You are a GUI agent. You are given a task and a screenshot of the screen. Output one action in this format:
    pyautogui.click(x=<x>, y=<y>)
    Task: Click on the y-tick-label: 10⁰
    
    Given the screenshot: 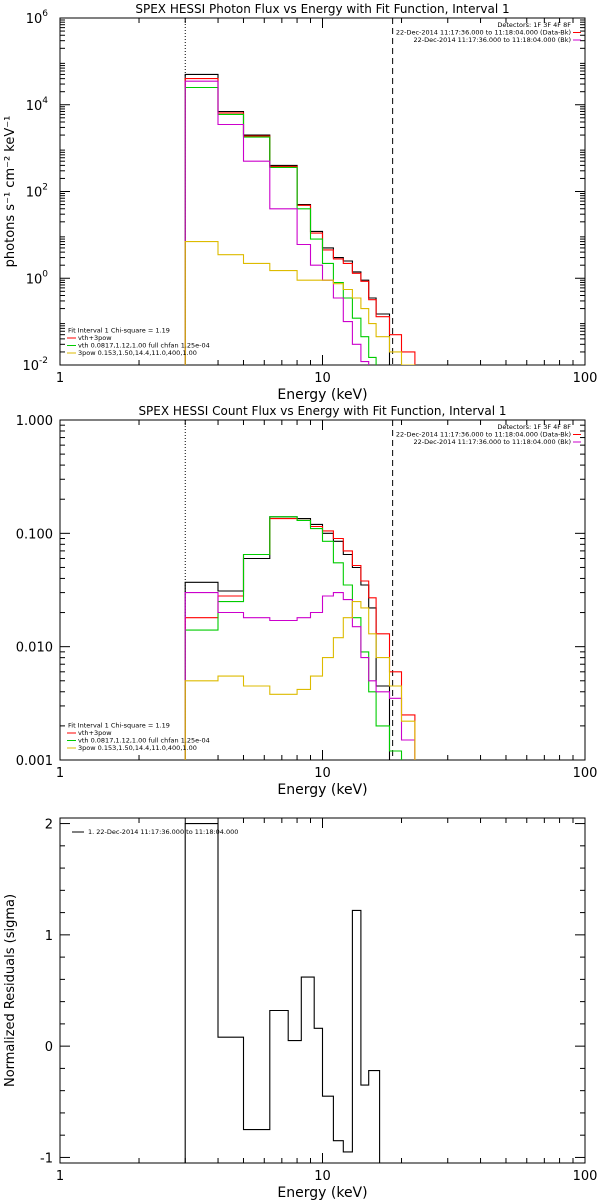 What is the action you would take?
    pyautogui.click(x=37, y=278)
    